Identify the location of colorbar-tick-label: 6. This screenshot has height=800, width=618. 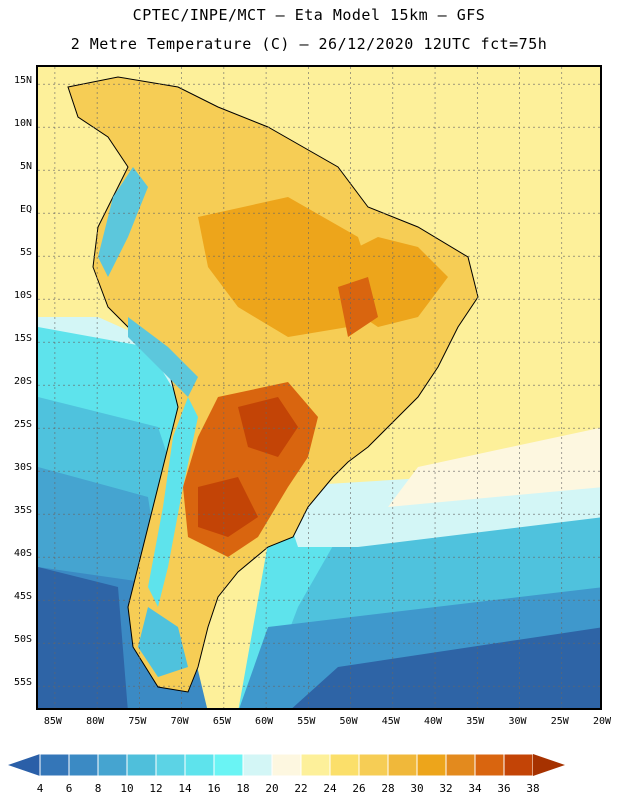
(69, 788).